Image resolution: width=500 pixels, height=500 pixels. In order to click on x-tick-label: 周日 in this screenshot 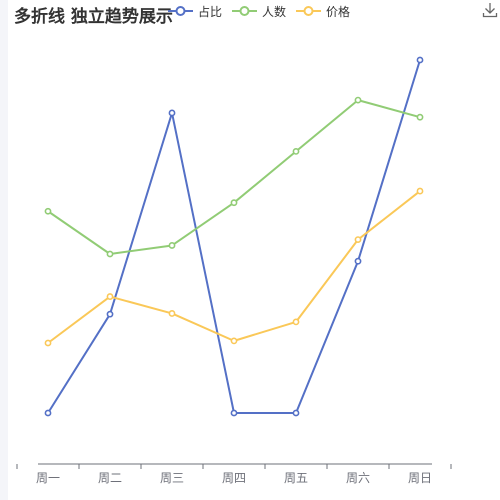, I will do `click(420, 478)`.